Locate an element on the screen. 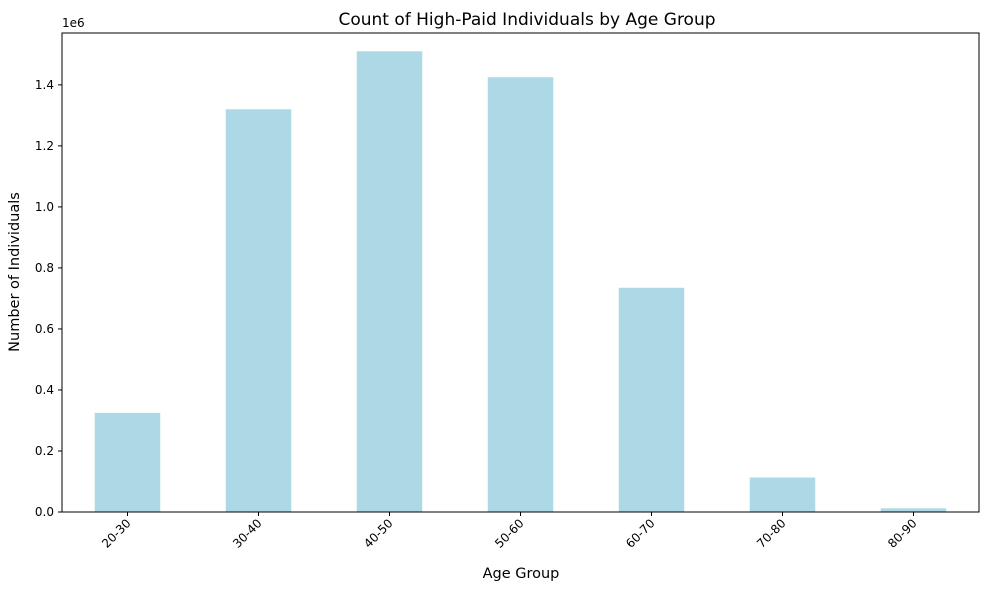  x-tick-label: 30-40 is located at coordinates (247, 533).